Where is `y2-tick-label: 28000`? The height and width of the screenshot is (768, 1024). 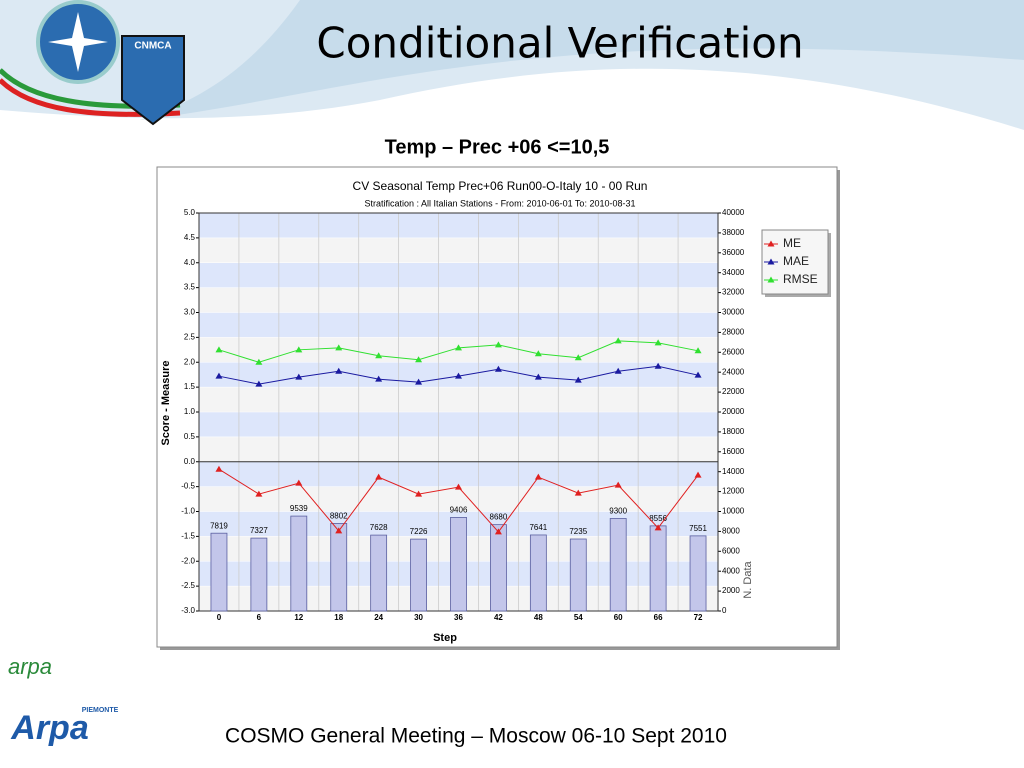
y2-tick-label: 28000 is located at coordinates (733, 332).